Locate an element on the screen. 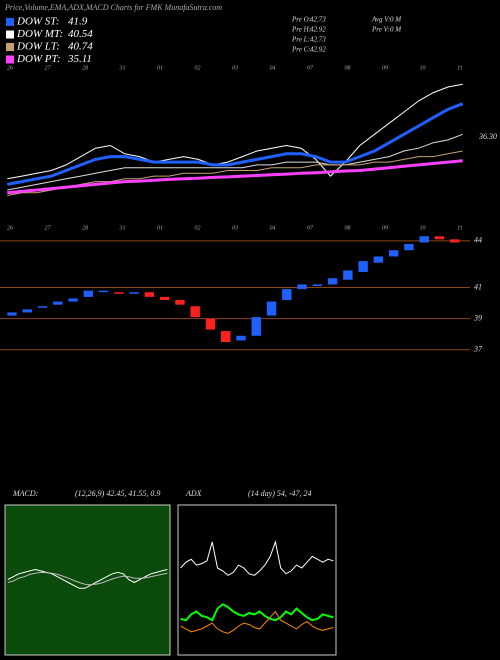  stat-label: Avg V: is located at coordinates (380, 20).